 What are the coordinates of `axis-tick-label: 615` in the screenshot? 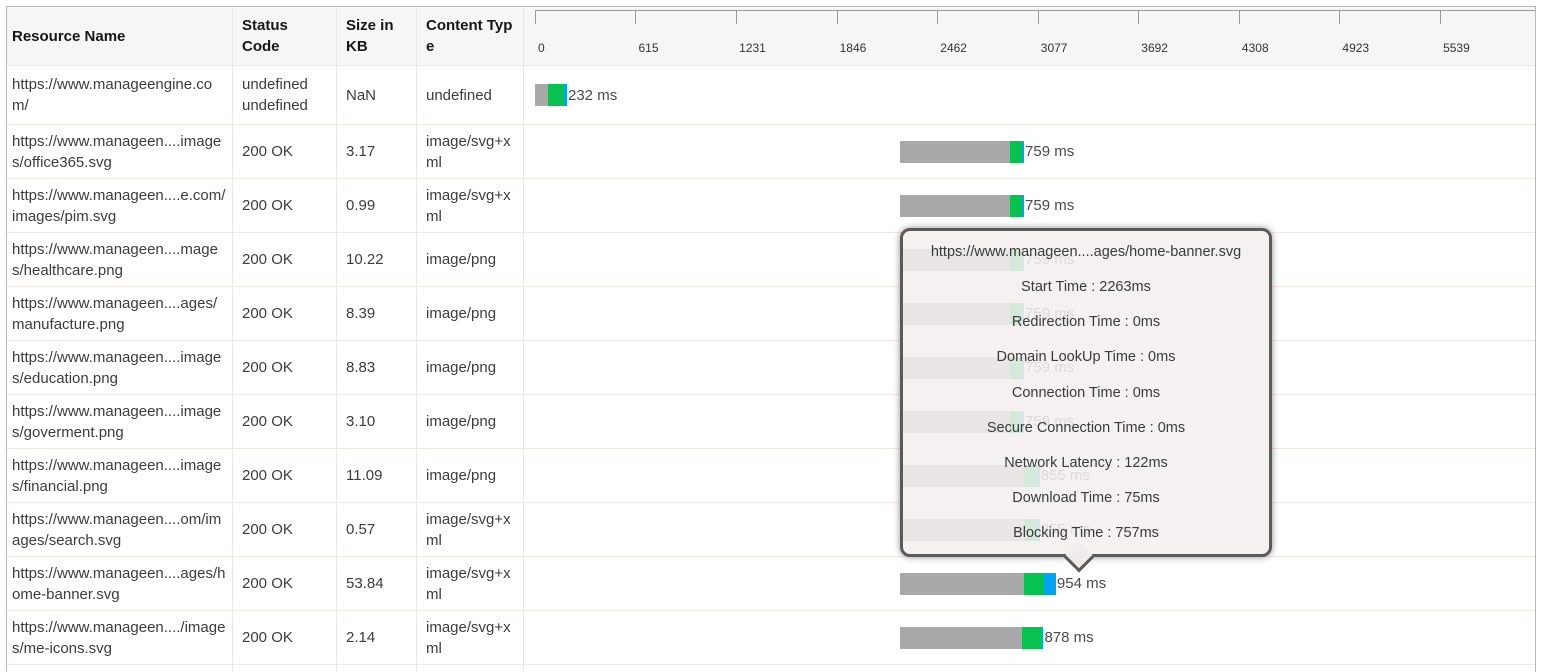 It's located at (648, 48).